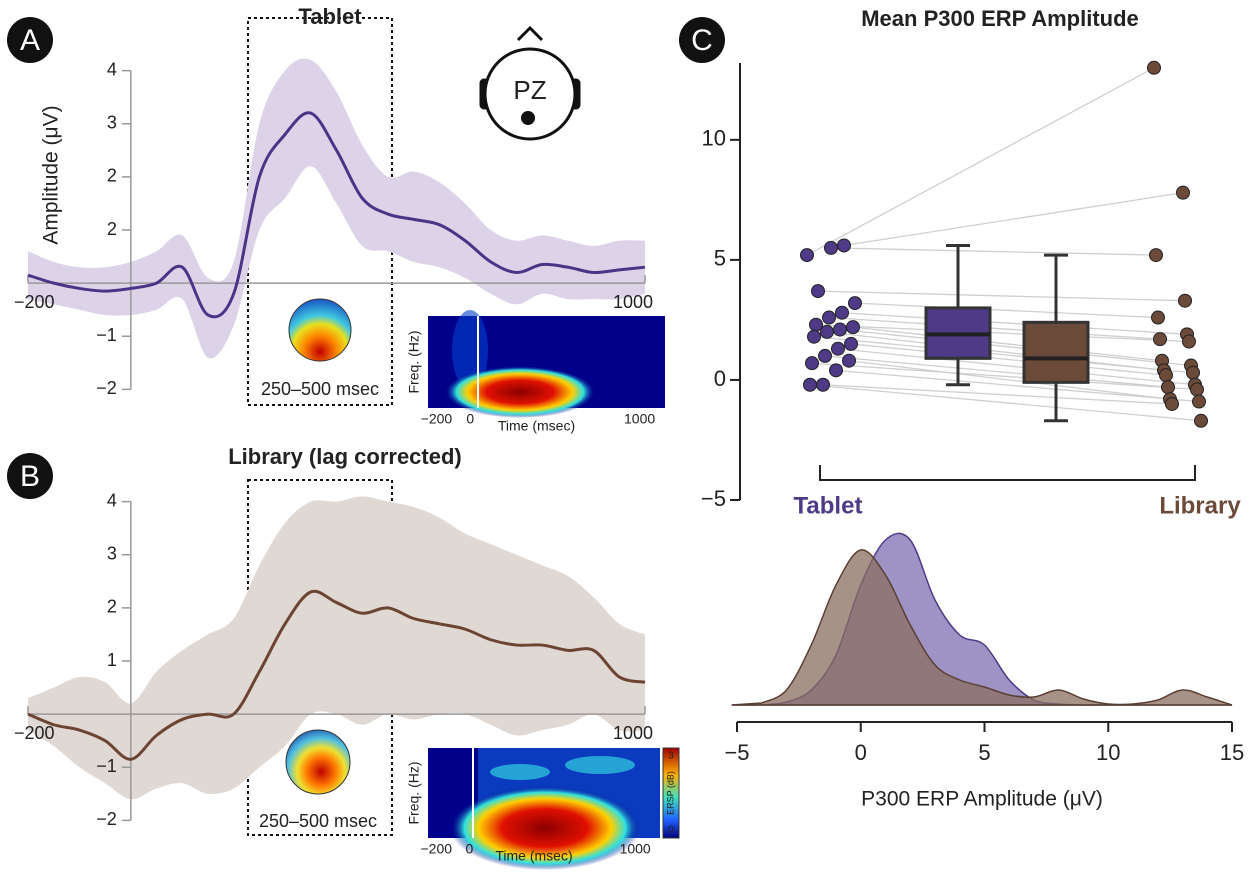  What do you see at coordinates (1232, 752) in the screenshot?
I see `x-tick-label: 15` at bounding box center [1232, 752].